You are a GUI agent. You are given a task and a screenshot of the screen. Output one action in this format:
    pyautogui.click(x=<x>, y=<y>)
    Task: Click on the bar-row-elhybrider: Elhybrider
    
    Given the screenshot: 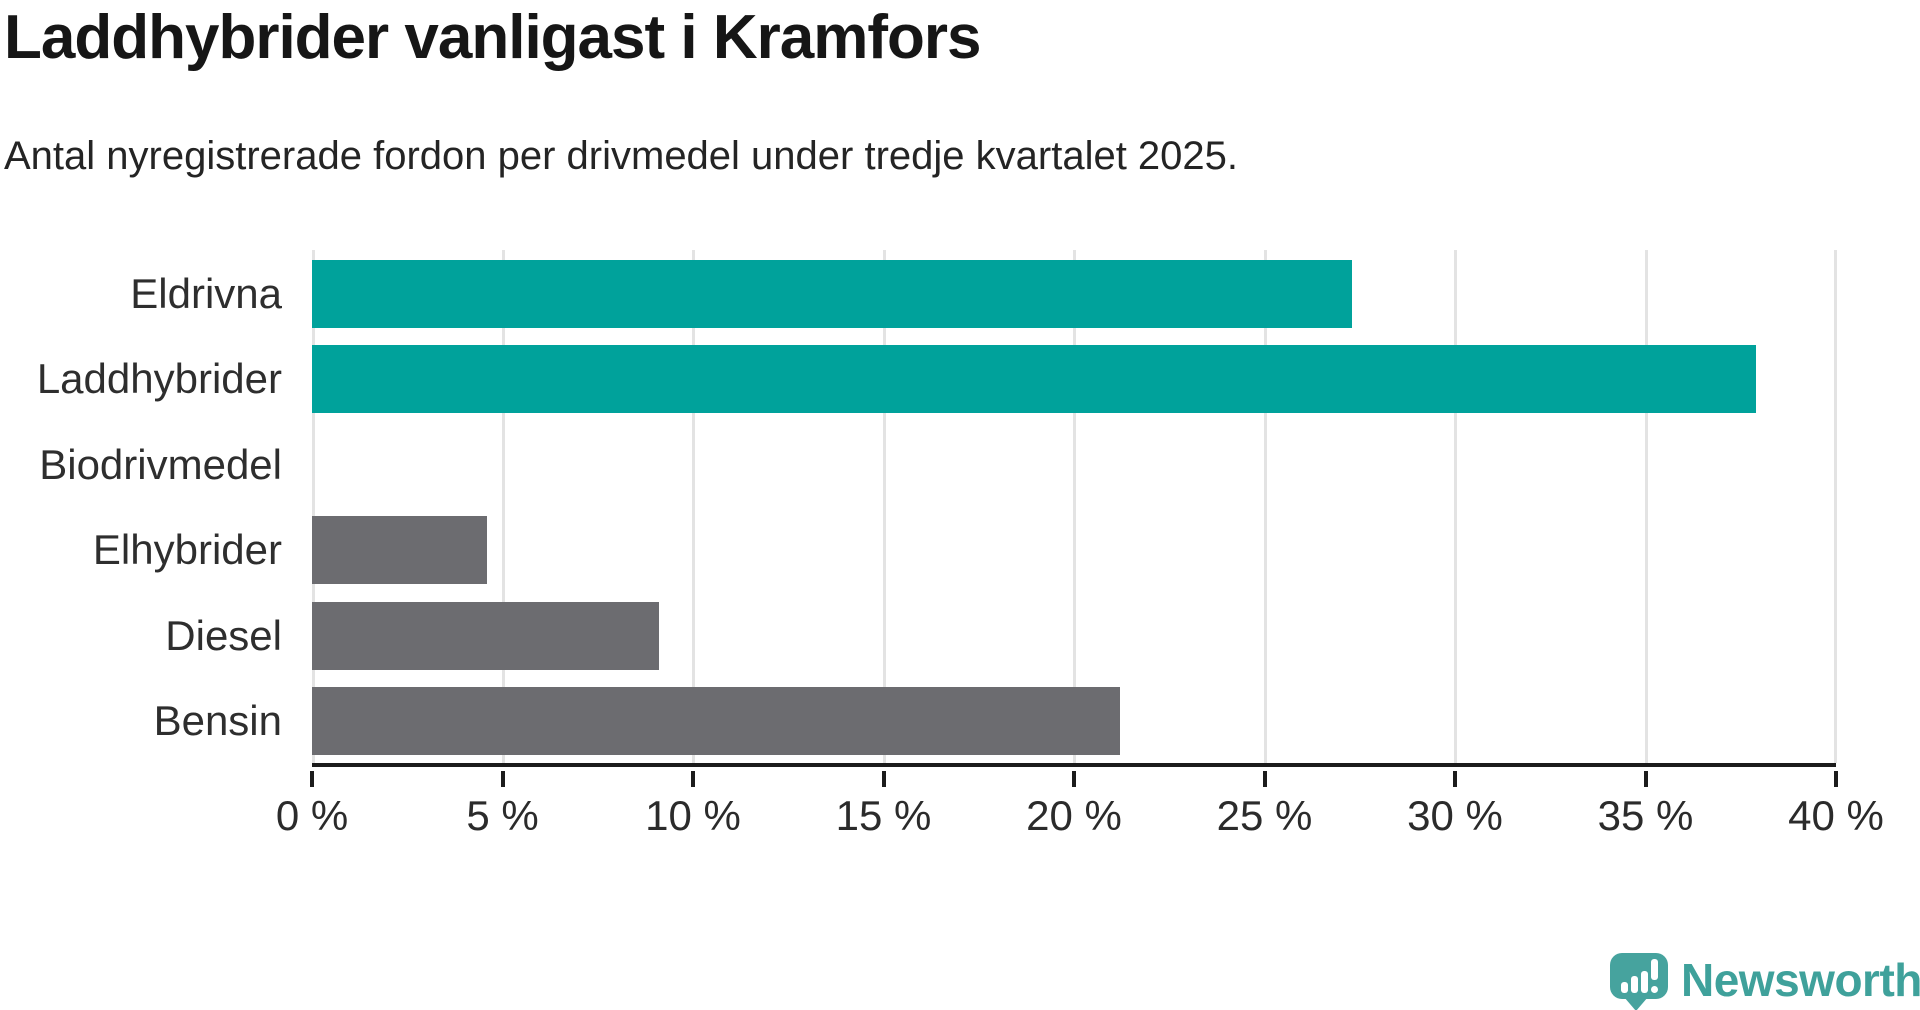 What is the action you would take?
    pyautogui.click(x=964, y=550)
    